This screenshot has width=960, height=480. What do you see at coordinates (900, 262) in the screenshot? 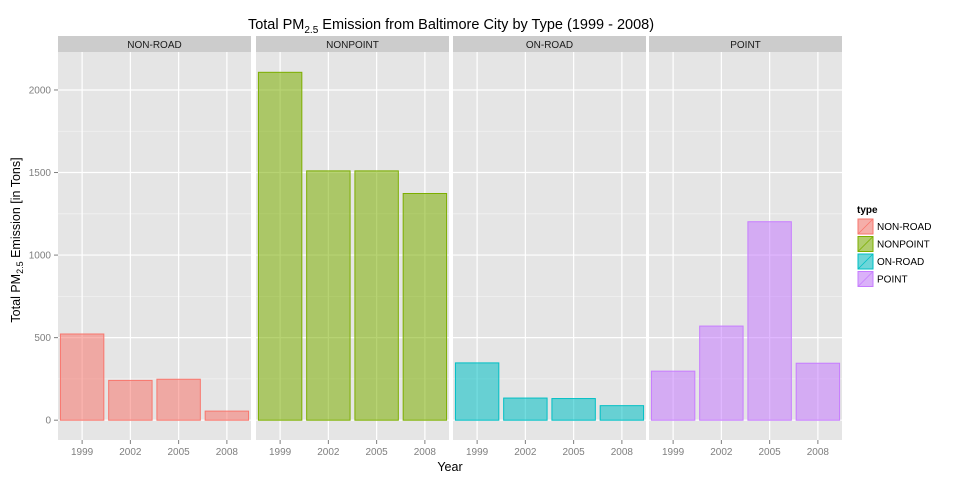
I see `legend-label: ON-ROAD` at bounding box center [900, 262].